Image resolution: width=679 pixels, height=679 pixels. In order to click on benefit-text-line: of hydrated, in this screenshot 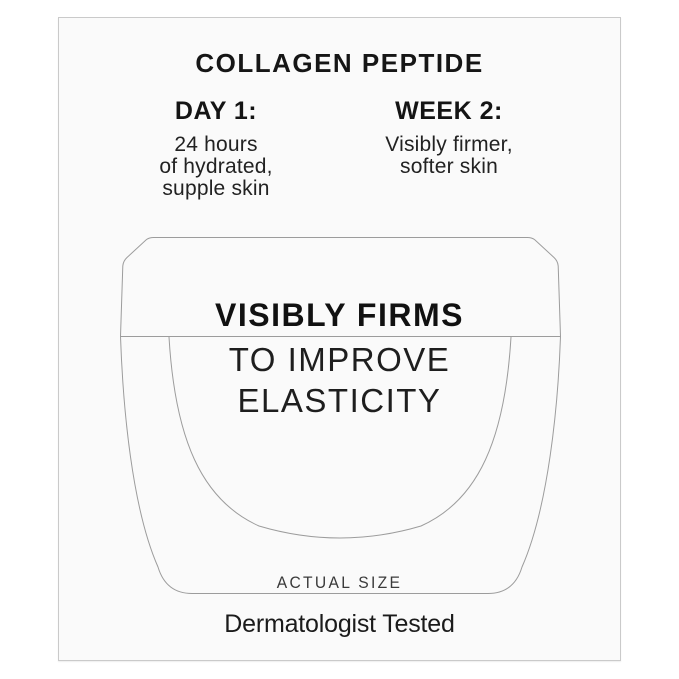, I will do `click(216, 166)`.